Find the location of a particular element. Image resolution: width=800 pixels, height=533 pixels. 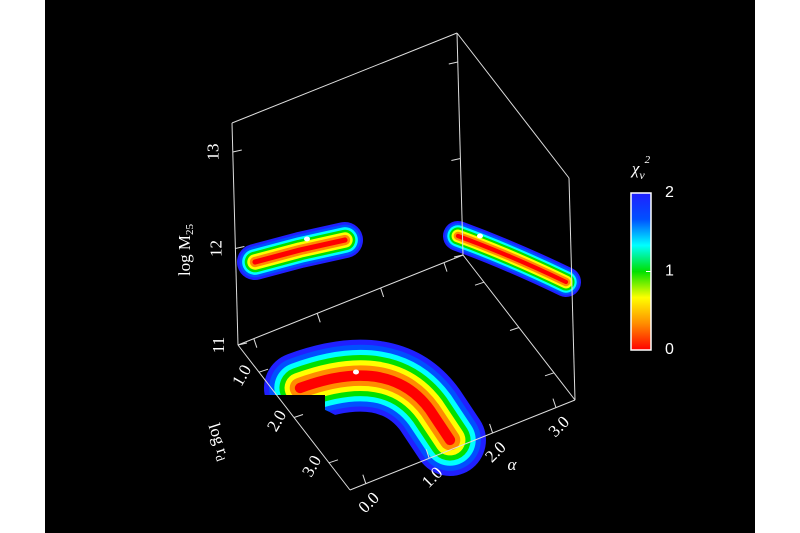

colorbar-label: χν2 is located at coordinates (640, 168).